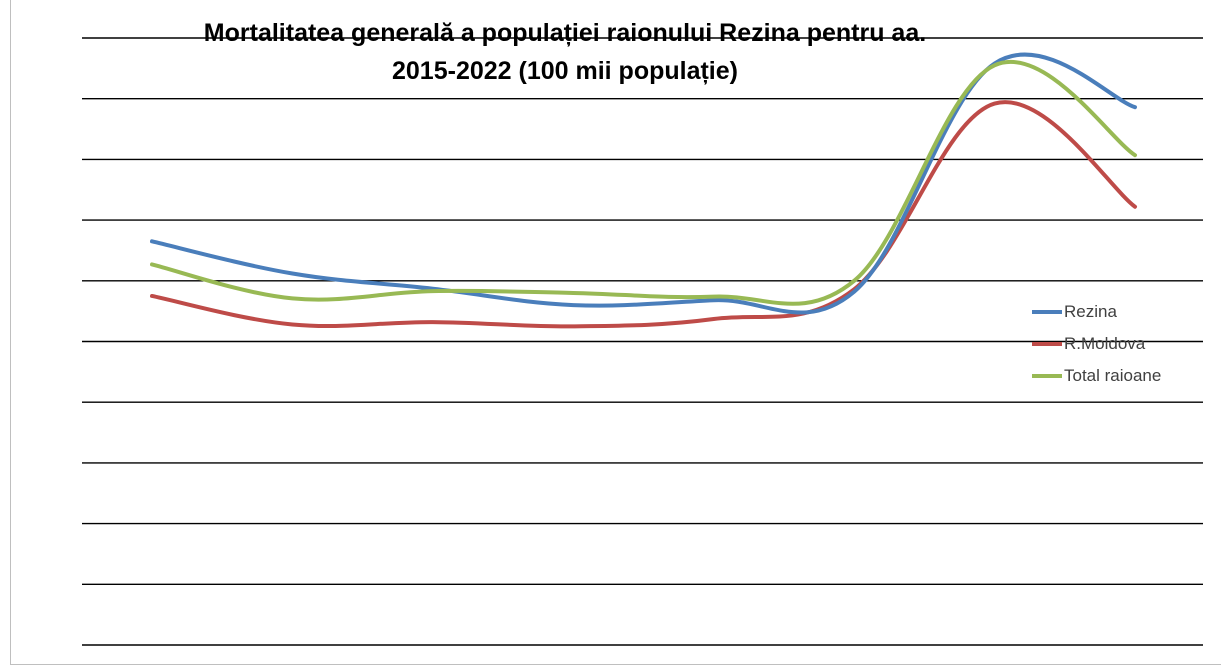  Describe the element at coordinates (1047, 376) in the screenshot. I see `legend-swatch-total-raioane` at that location.